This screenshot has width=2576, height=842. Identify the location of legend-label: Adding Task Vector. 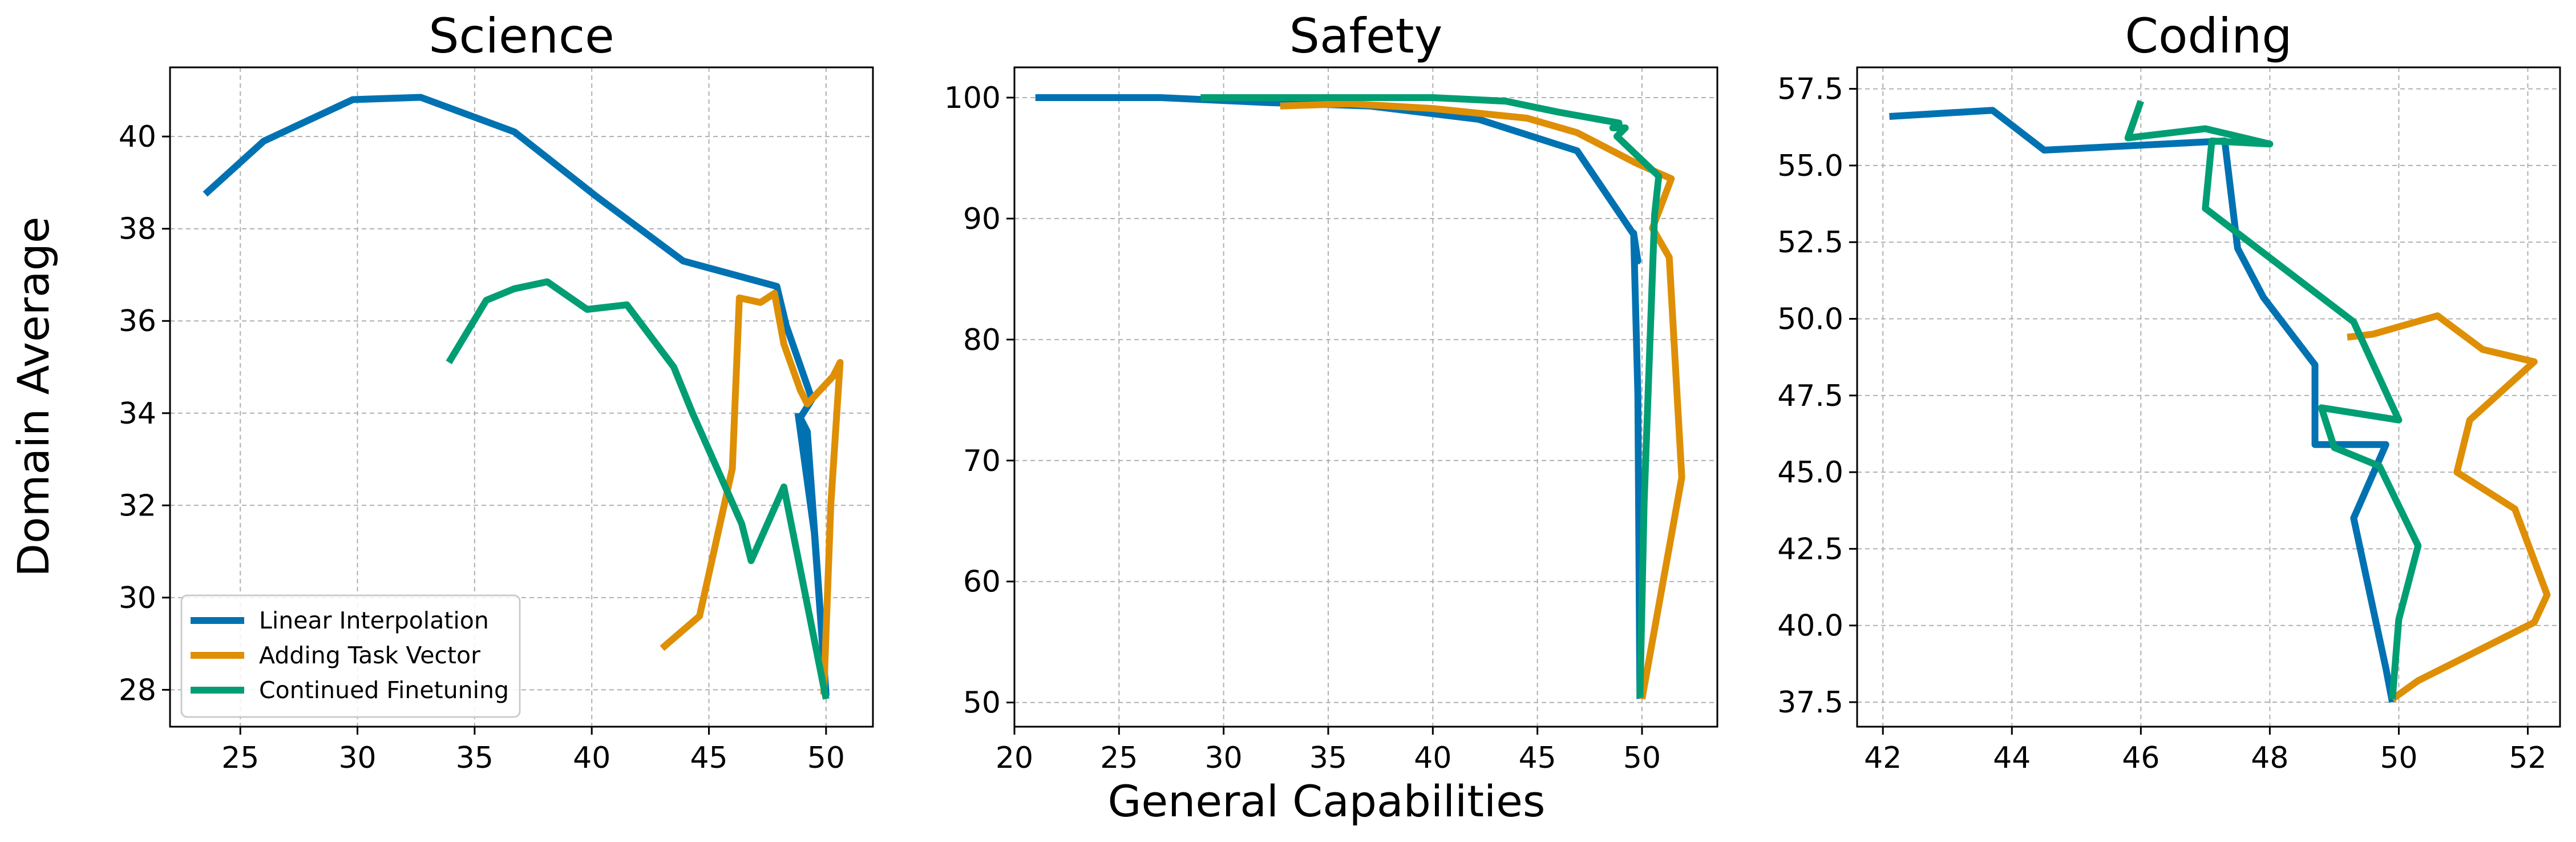
(369, 655).